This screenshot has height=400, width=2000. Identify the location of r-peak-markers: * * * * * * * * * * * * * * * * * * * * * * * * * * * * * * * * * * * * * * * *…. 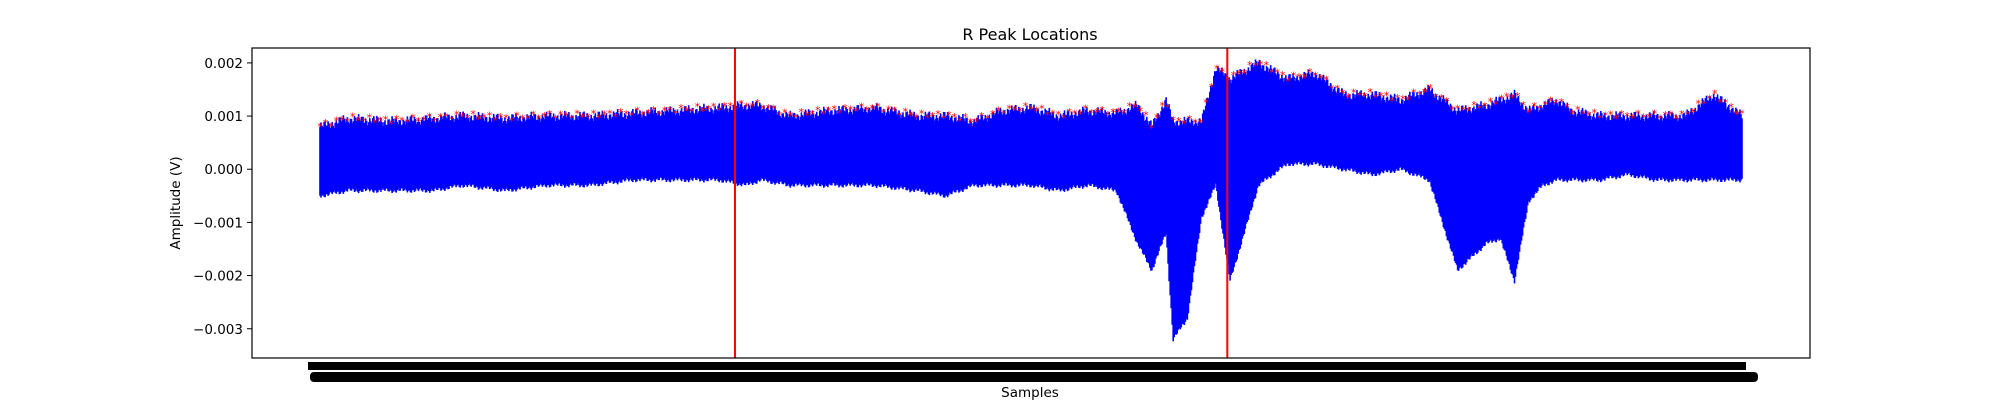
(1031, 97).